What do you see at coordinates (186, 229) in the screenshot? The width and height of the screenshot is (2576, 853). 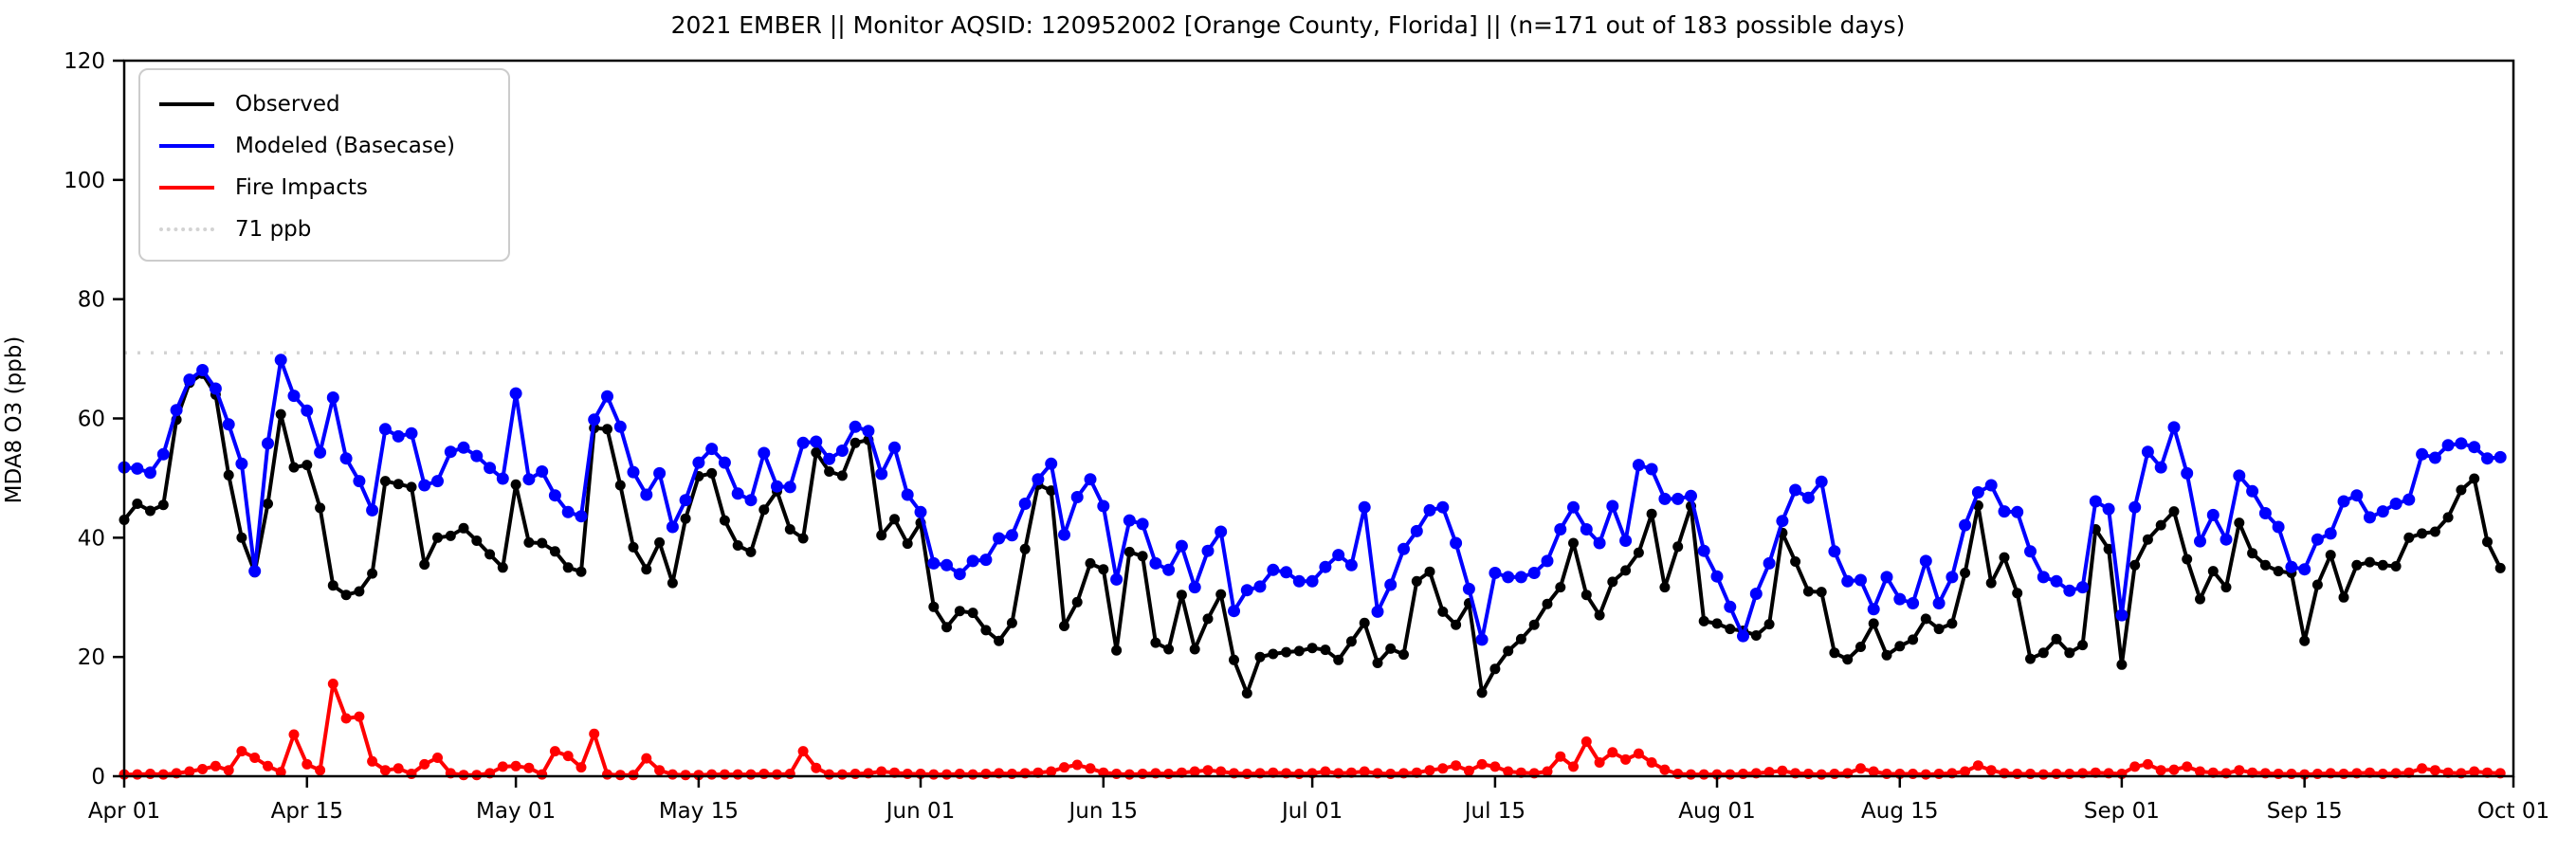 I see `reference-line-swatch` at bounding box center [186, 229].